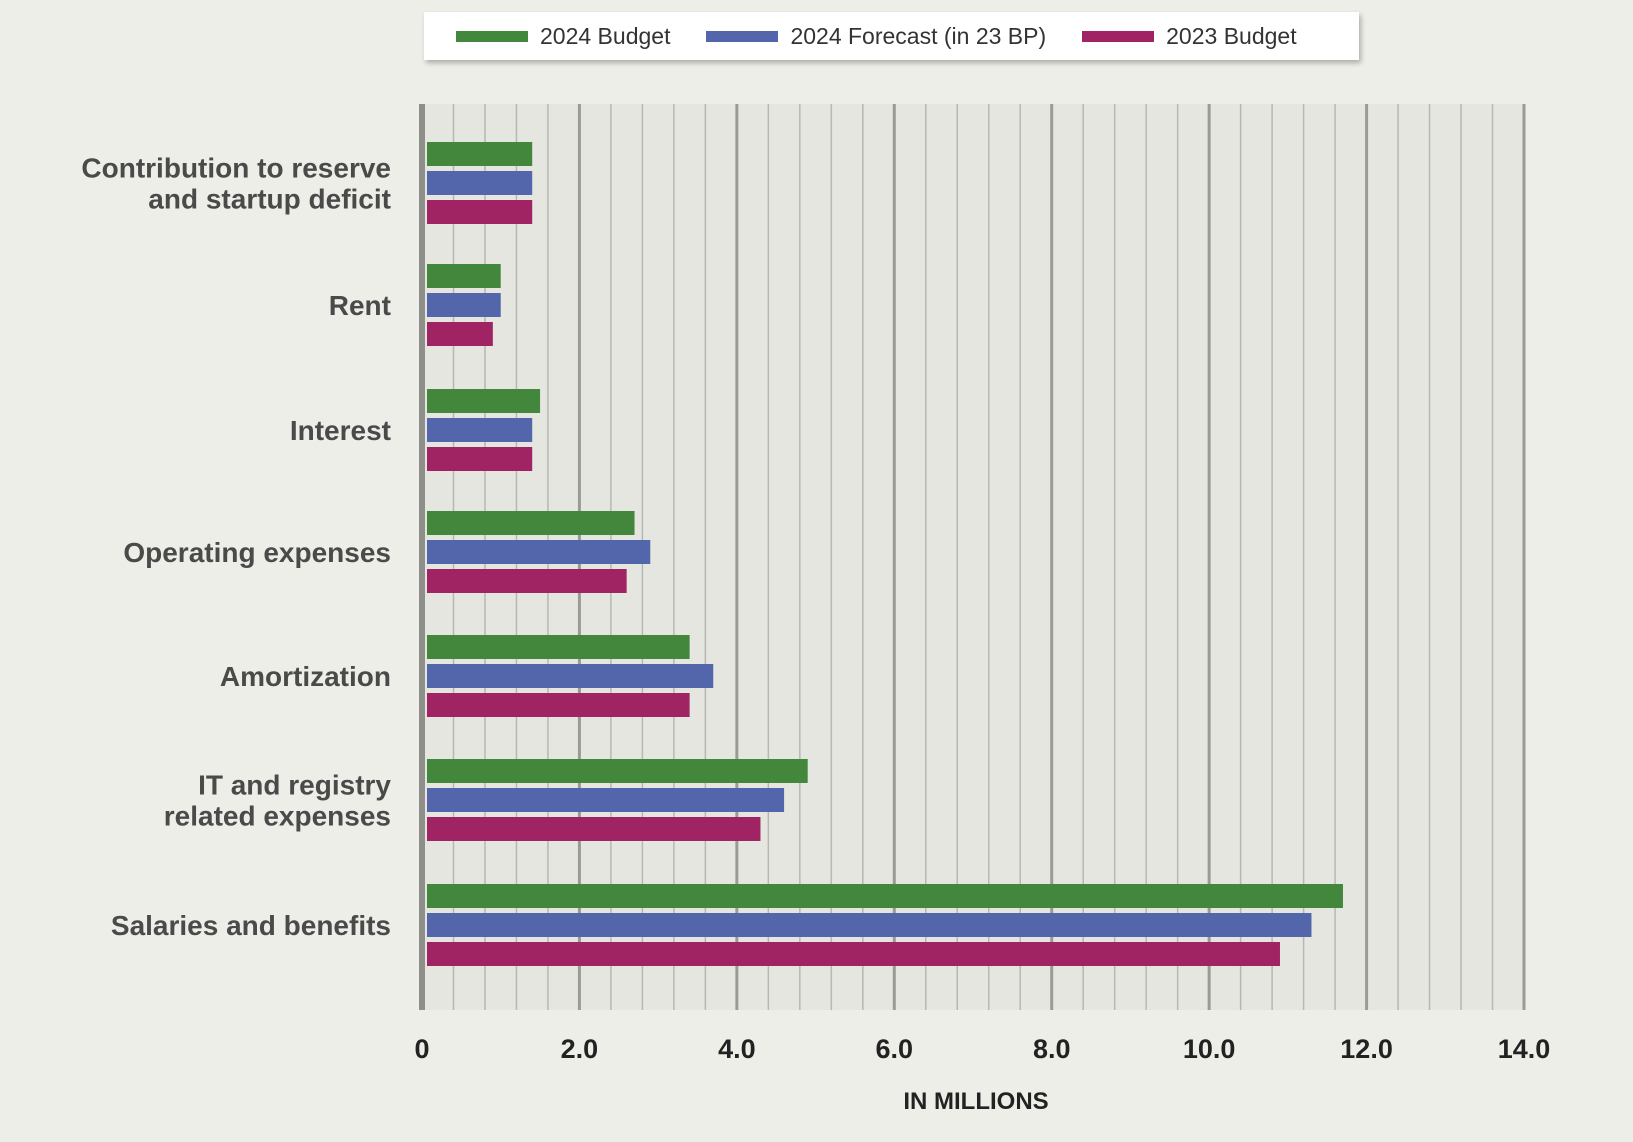 This screenshot has width=1633, height=1142. I want to click on x-tick-label: 4.0, so click(737, 1049).